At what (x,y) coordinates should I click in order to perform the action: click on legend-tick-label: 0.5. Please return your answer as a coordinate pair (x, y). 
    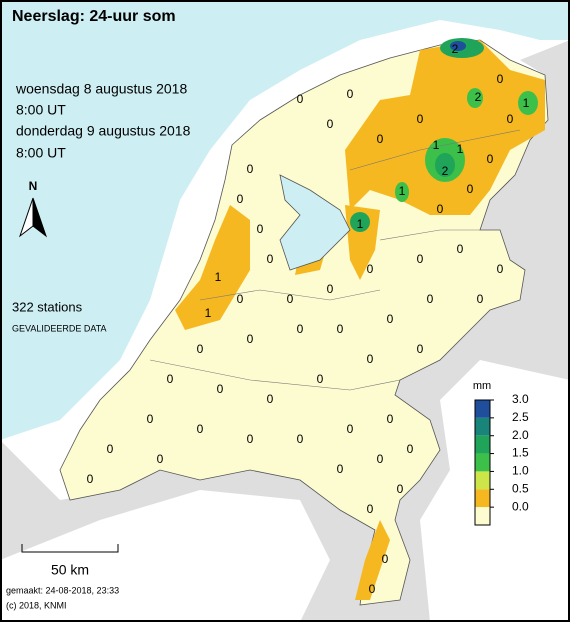
    Looking at the image, I should click on (520, 488).